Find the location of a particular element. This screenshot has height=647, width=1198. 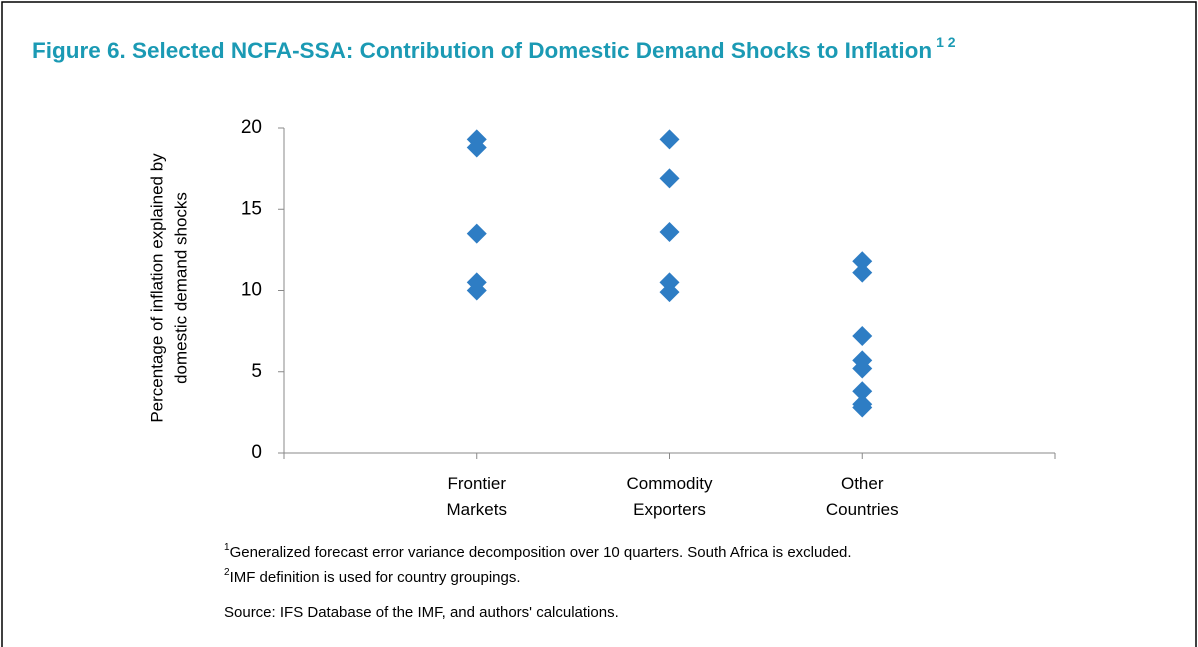

y-tick-label: 0 is located at coordinates (256, 452).